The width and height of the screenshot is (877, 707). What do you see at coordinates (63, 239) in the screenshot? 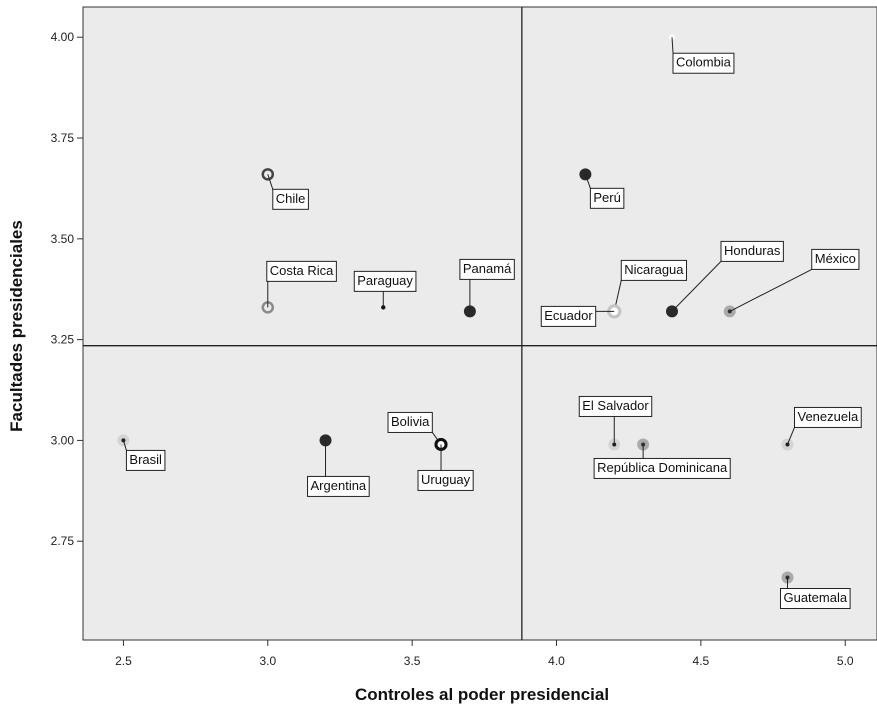
I see `y-tick-label: 3.50` at bounding box center [63, 239].